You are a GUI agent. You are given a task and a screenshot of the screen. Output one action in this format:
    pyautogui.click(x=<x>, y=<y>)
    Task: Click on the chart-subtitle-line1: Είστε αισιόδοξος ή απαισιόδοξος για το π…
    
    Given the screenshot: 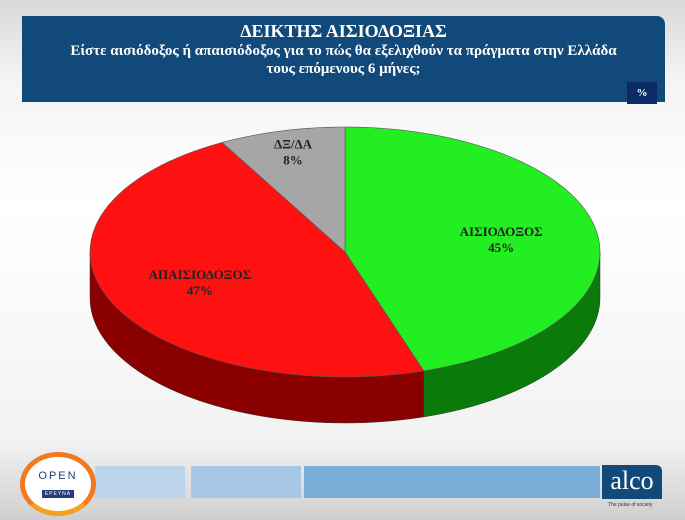 What is the action you would take?
    pyautogui.click(x=343, y=51)
    